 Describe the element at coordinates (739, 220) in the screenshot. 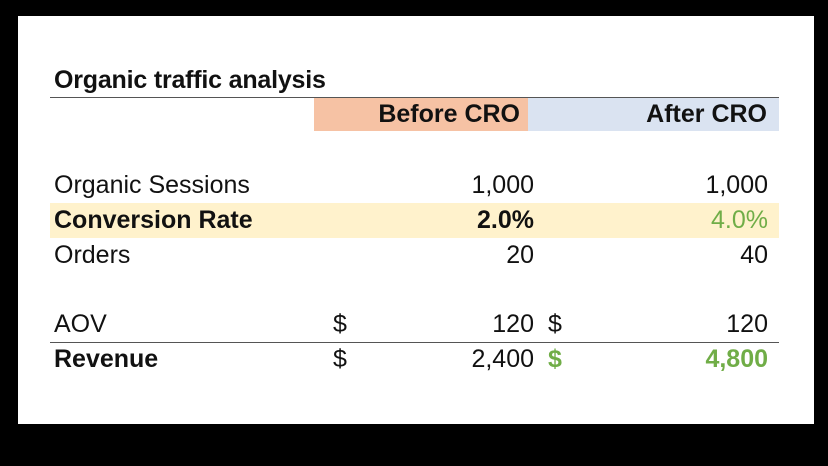

I see `after-value: 4.0%` at that location.